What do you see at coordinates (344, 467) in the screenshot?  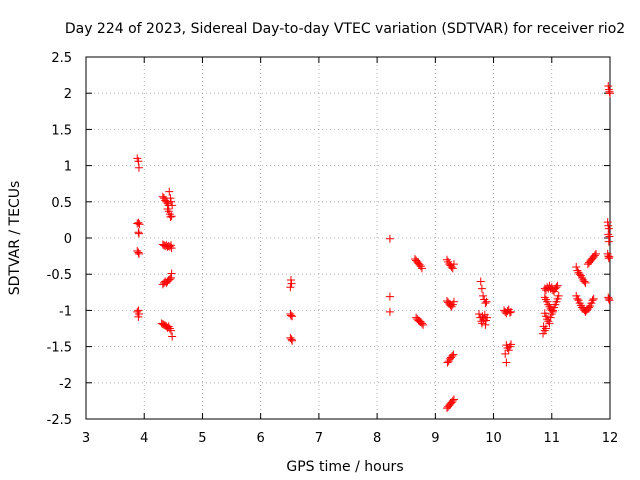 I see `x-axis-title: GPS time / hours` at bounding box center [344, 467].